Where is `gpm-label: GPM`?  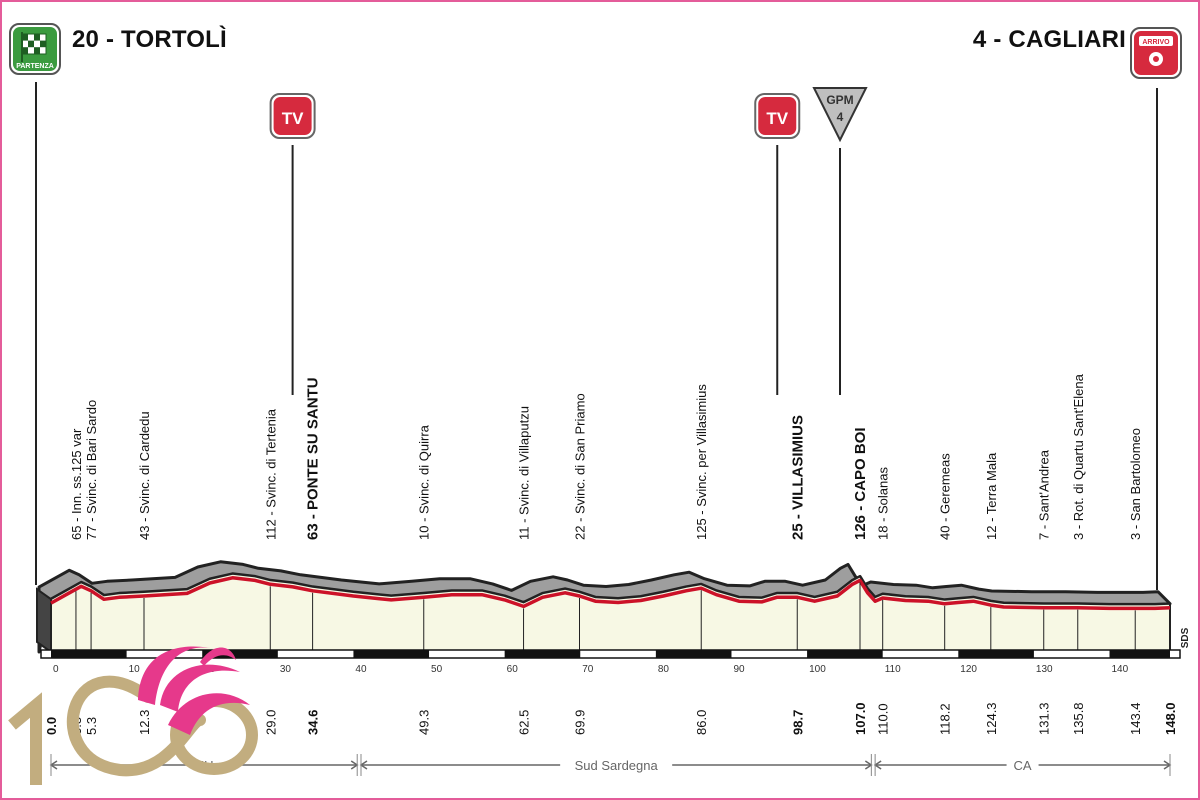
gpm-label: GPM is located at coordinates (839, 100).